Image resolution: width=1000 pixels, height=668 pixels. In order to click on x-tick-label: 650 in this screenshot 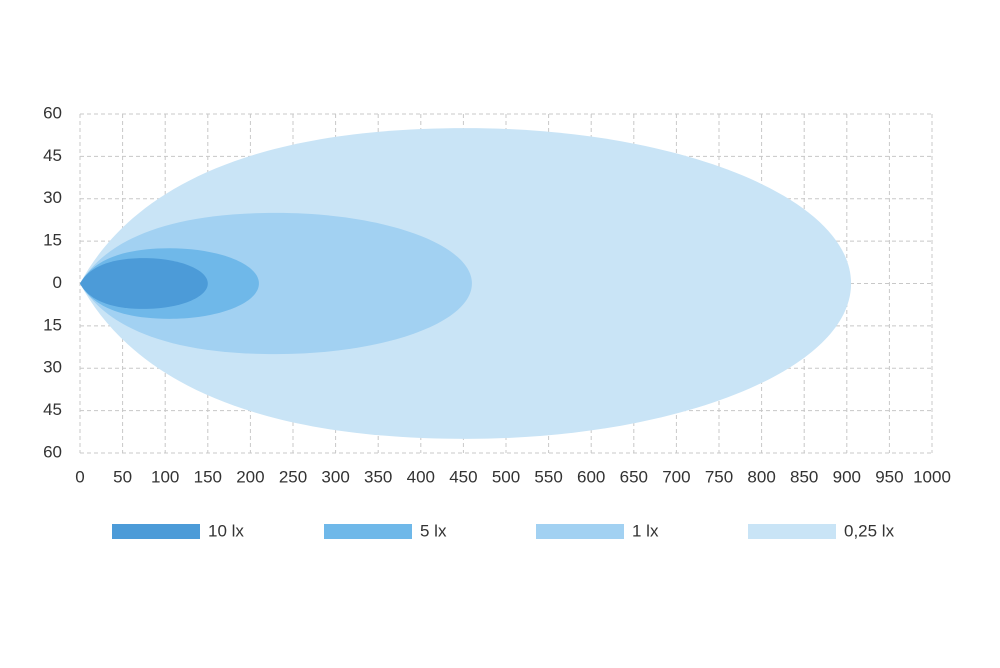, I will do `click(634, 476)`.